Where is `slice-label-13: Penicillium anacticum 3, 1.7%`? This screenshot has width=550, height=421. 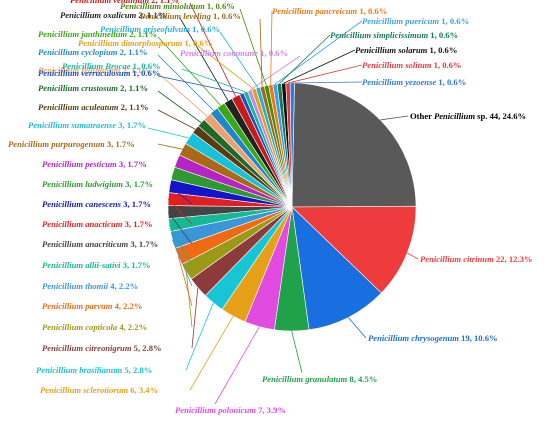
slice-label-13: Penicillium anacticum 3, 1.7% is located at coordinates (97, 224).